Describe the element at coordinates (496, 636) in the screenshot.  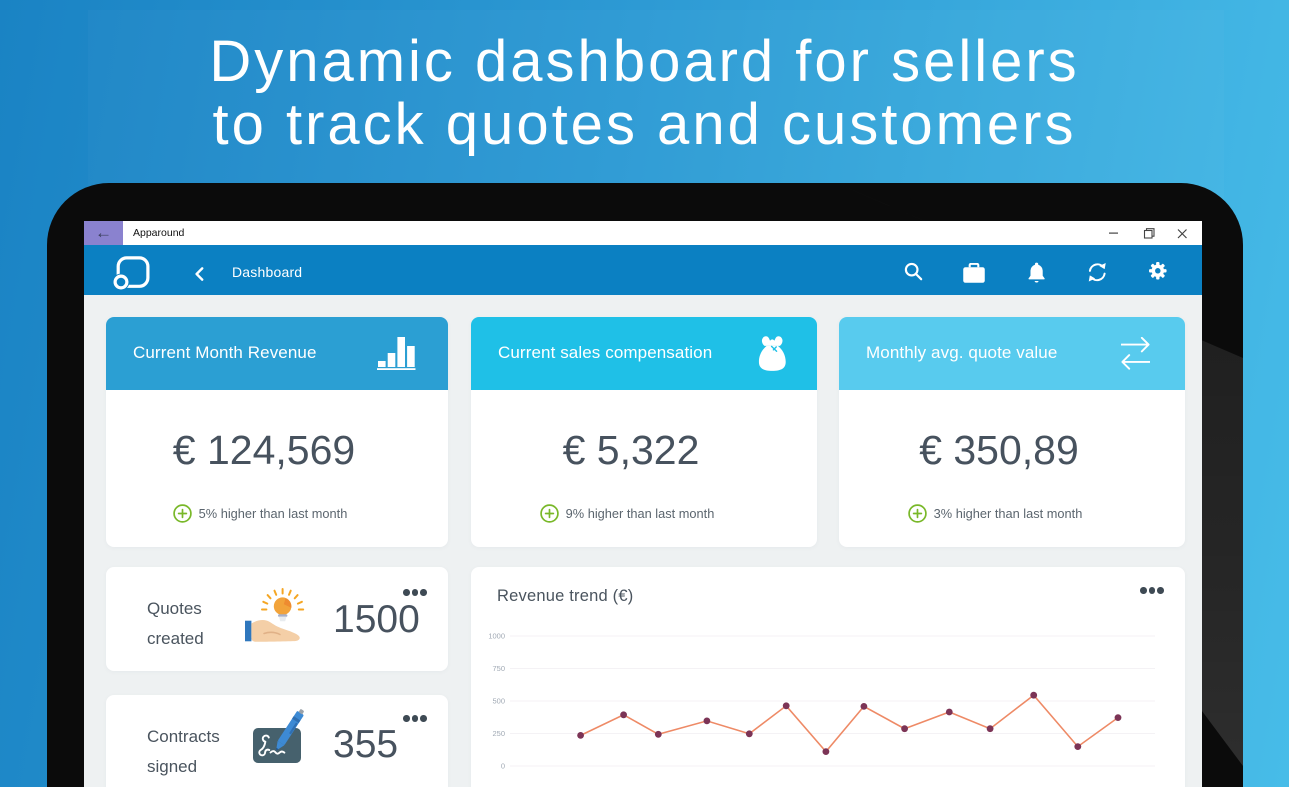
I see `svg-text: 1000` at that location.